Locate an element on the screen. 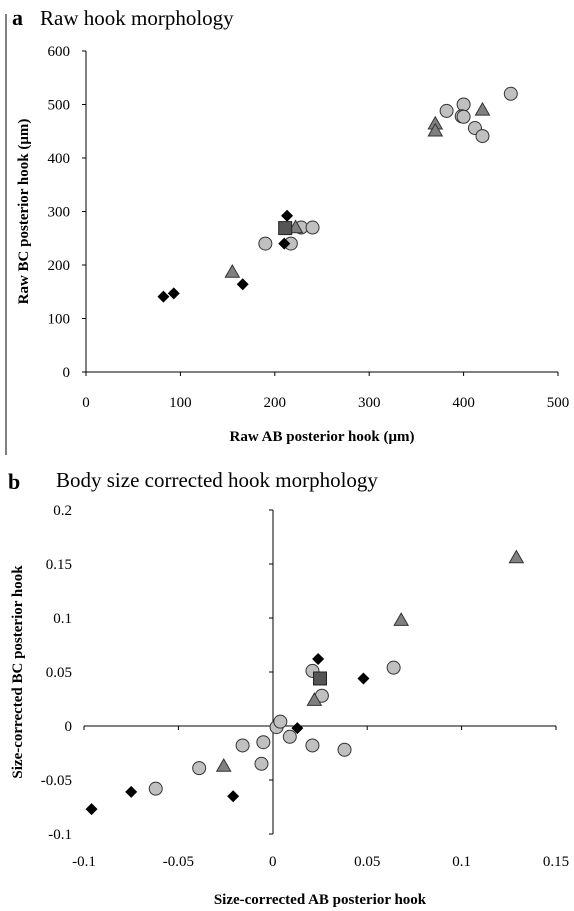 Image resolution: width=574 pixels, height=911 pixels. a-x-tick-label-1: 100 is located at coordinates (180, 403).